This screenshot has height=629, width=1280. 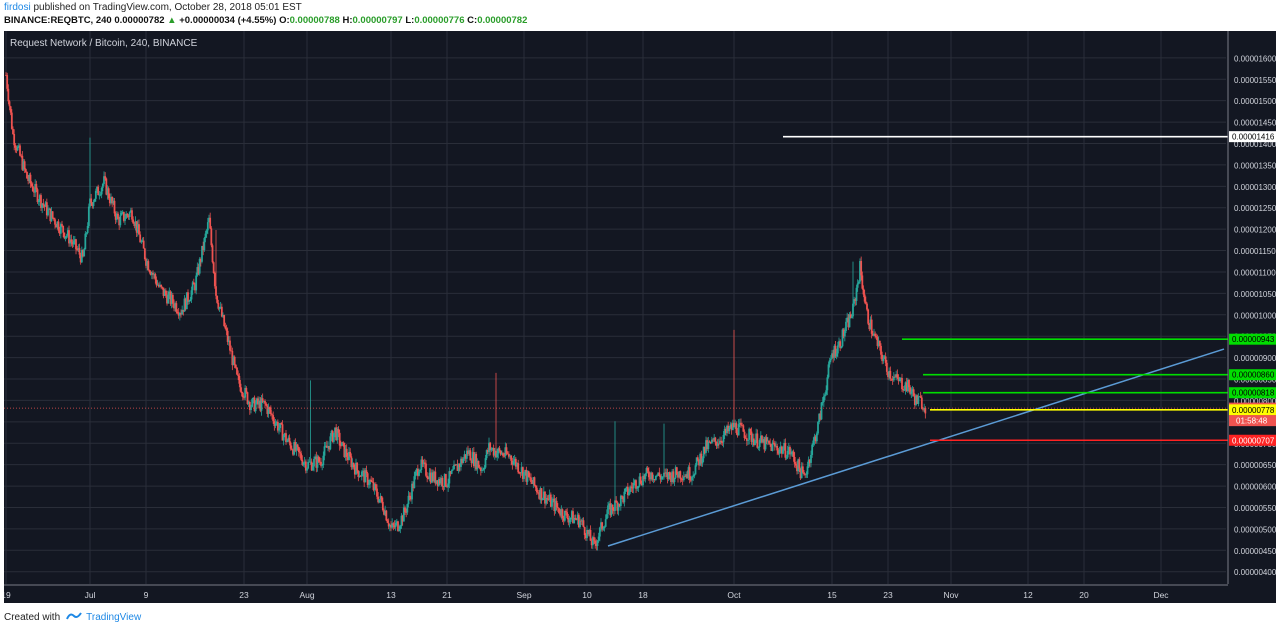 What do you see at coordinates (1252, 421) in the screenshot?
I see `countdown-label: 01:58:48` at bounding box center [1252, 421].